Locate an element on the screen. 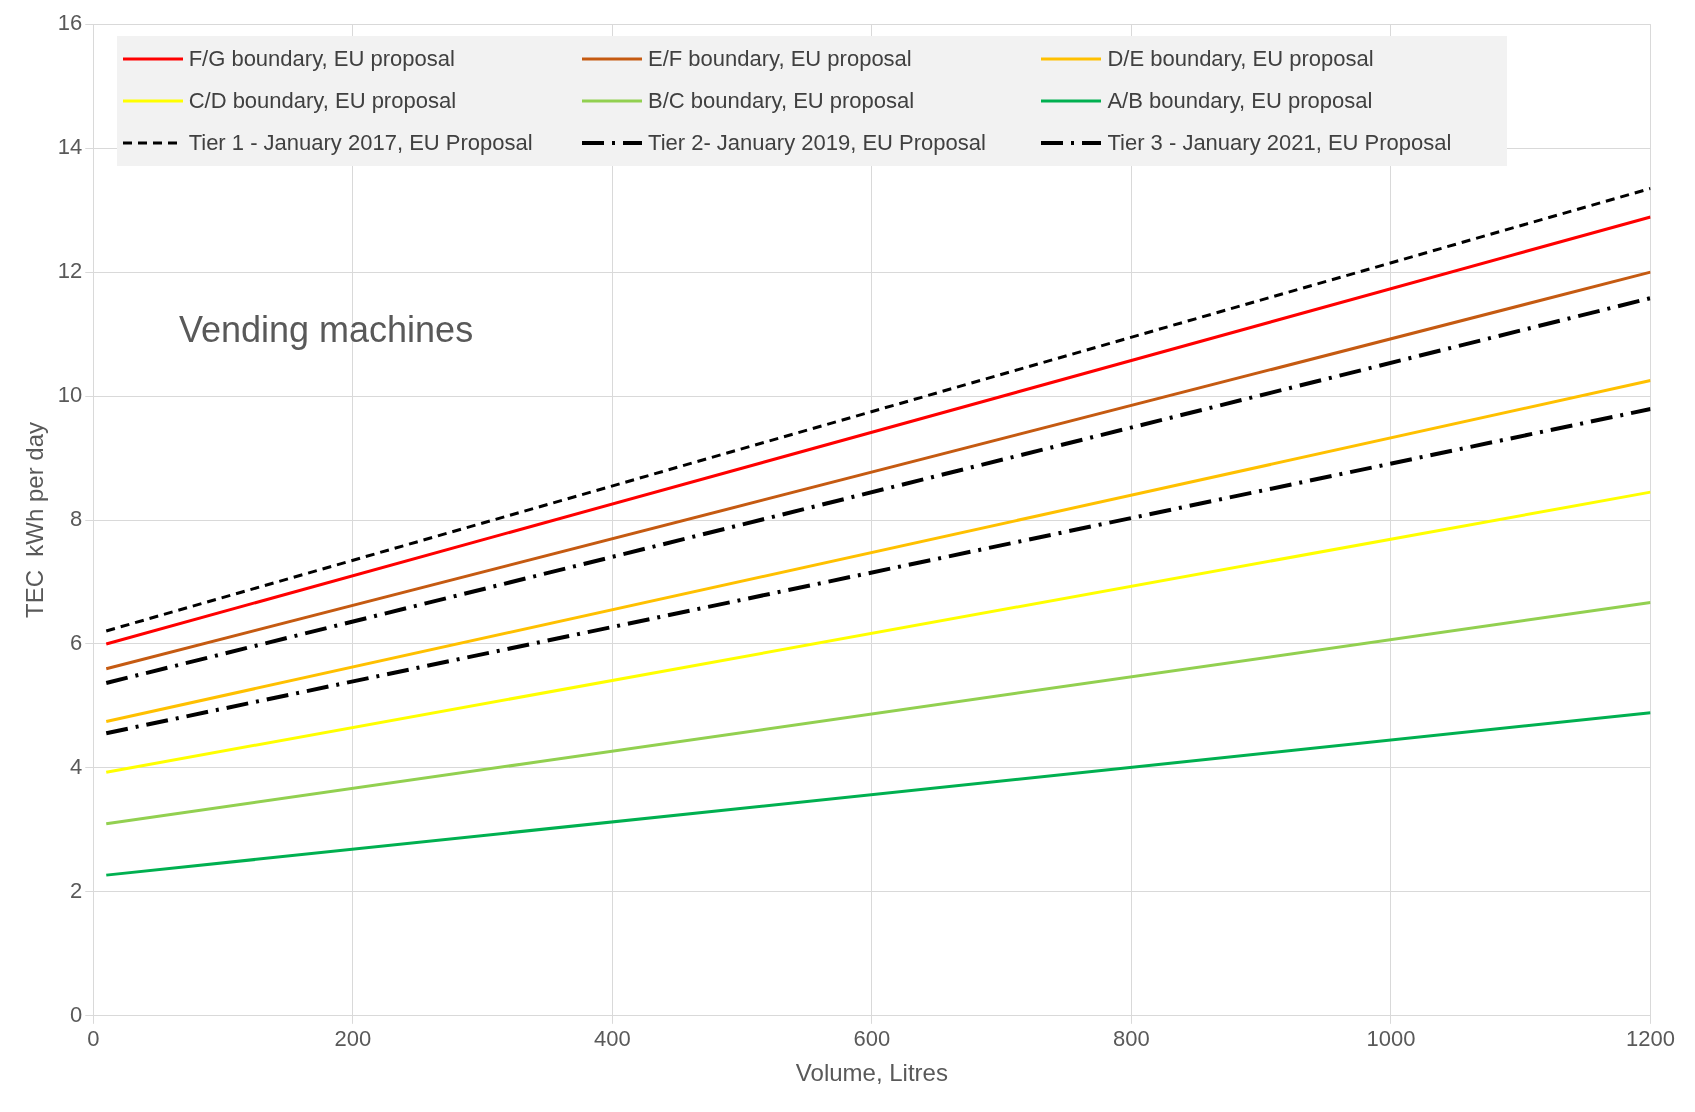 Image resolution: width=1695 pixels, height=1112 pixels. legend-label: A/B boundary, EU proposal is located at coordinates (1240, 101).